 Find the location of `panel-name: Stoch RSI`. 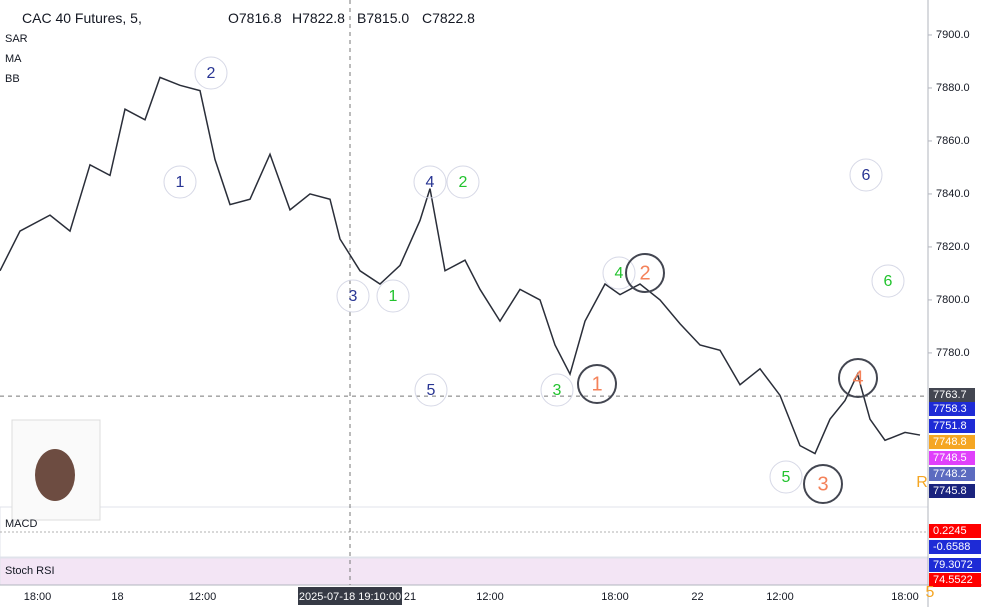

panel-name: Stoch RSI is located at coordinates (30, 571).